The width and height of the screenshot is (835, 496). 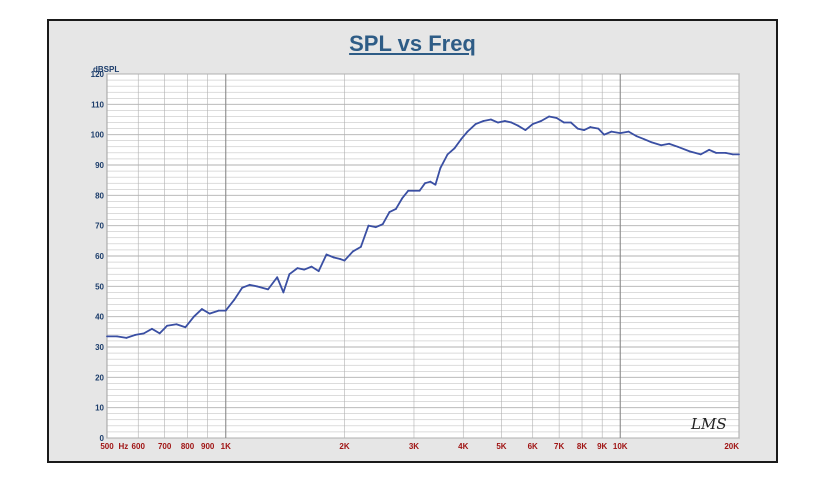 What do you see at coordinates (344, 446) in the screenshot?
I see `x-tick-label: 2K` at bounding box center [344, 446].